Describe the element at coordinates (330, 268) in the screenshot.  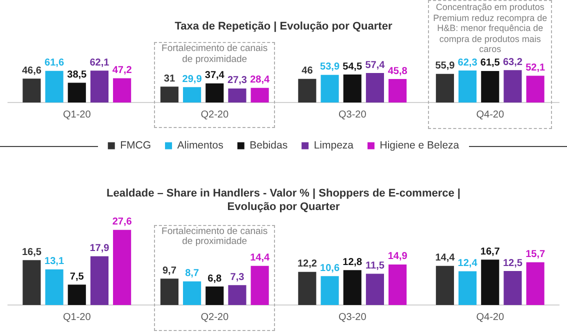
I see `data-label: 10,6` at that location.